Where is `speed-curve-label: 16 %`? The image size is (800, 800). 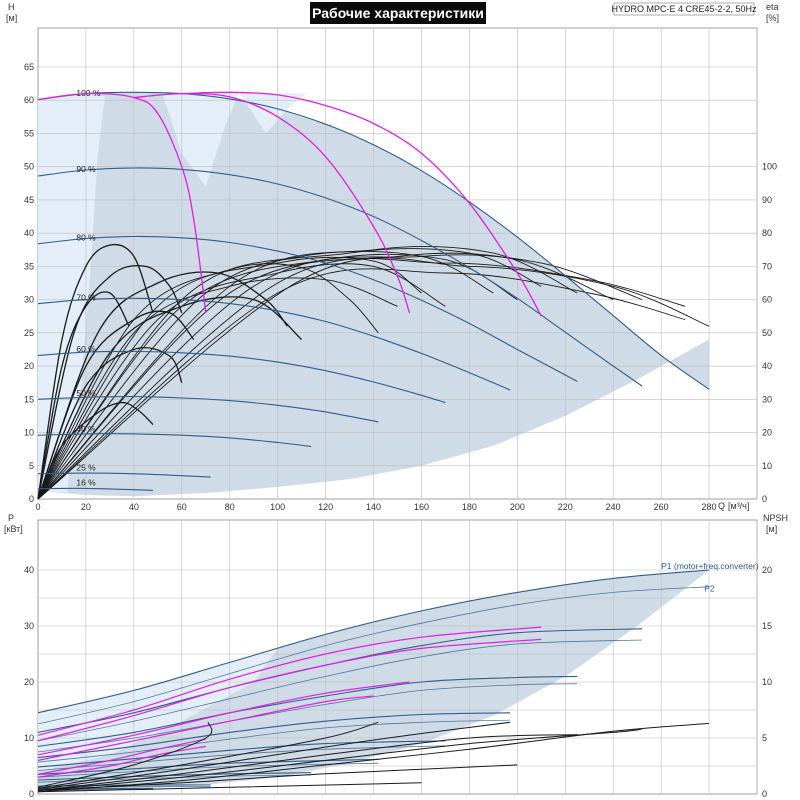
speed-curve-label: 16 % is located at coordinates (86, 483).